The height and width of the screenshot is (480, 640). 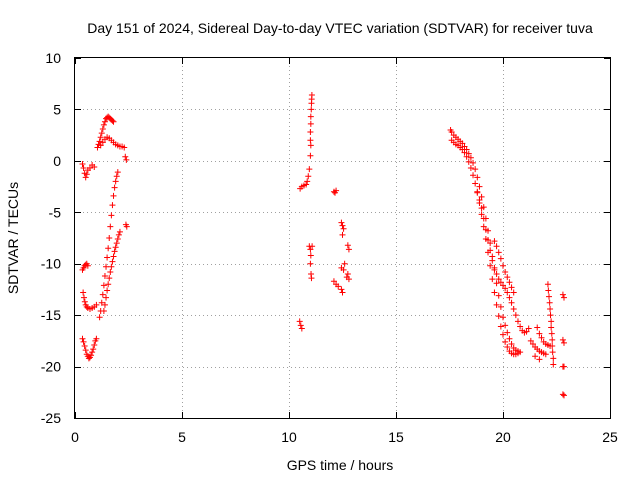 I want to click on y-tick-label: -25, so click(x=51, y=418).